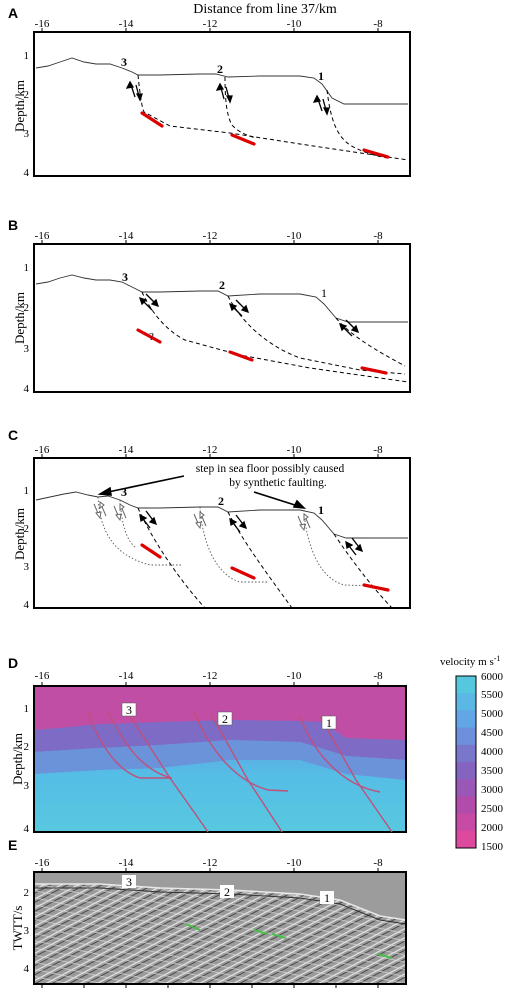  I want to click on annotation-text: by synthetic faulting., so click(278, 483).